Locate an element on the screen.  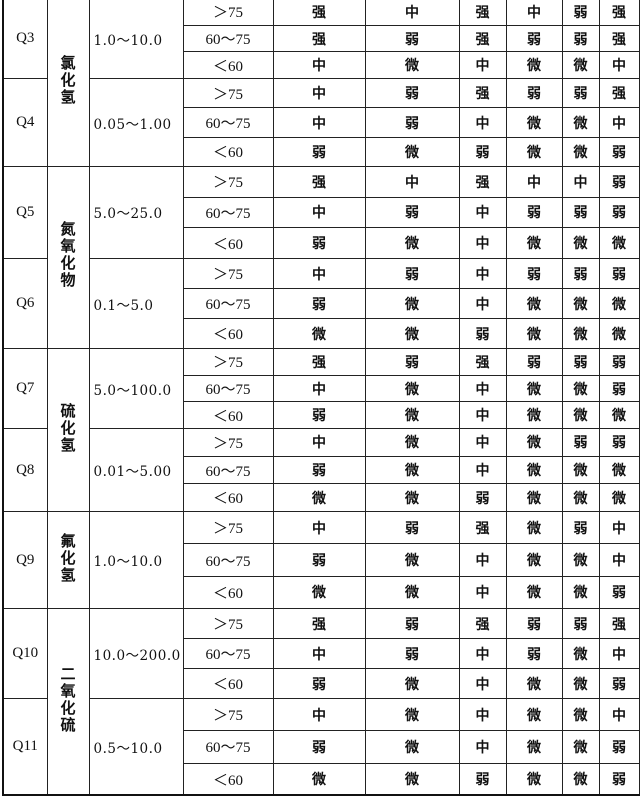
gas-name-cell: 氯化氢 is located at coordinates (68, 83).